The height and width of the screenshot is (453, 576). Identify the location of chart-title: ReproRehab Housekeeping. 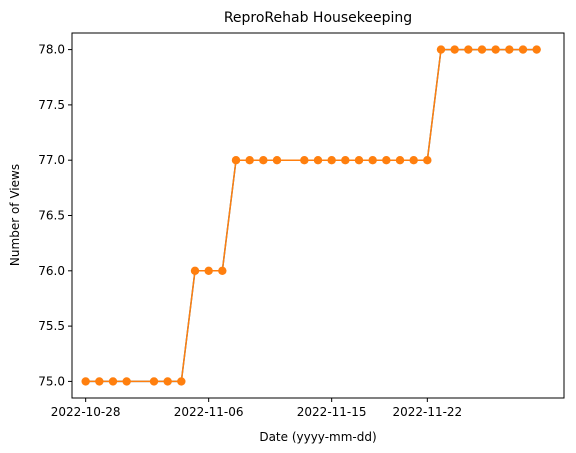
(318, 18).